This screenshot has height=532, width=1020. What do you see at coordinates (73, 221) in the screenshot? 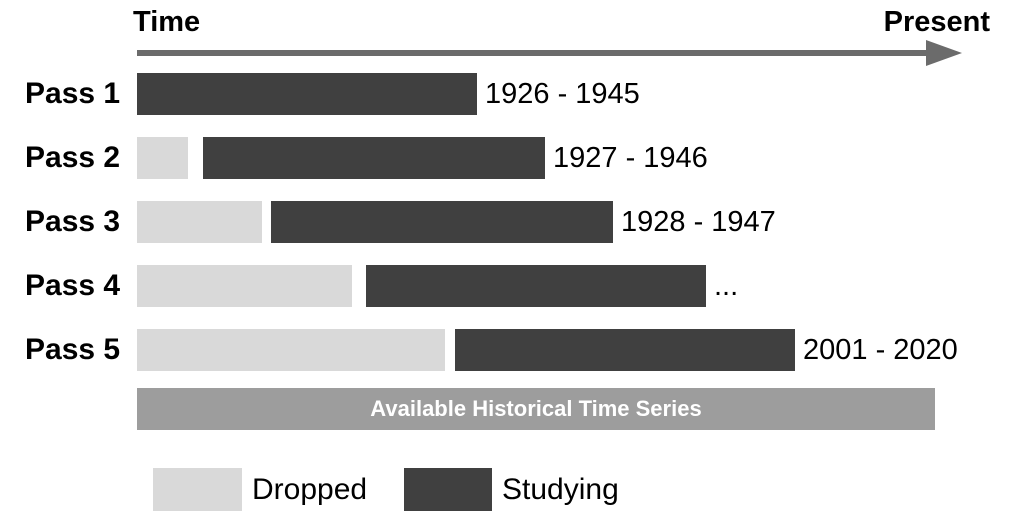
I see `pass-label: Pass 3` at bounding box center [73, 221].